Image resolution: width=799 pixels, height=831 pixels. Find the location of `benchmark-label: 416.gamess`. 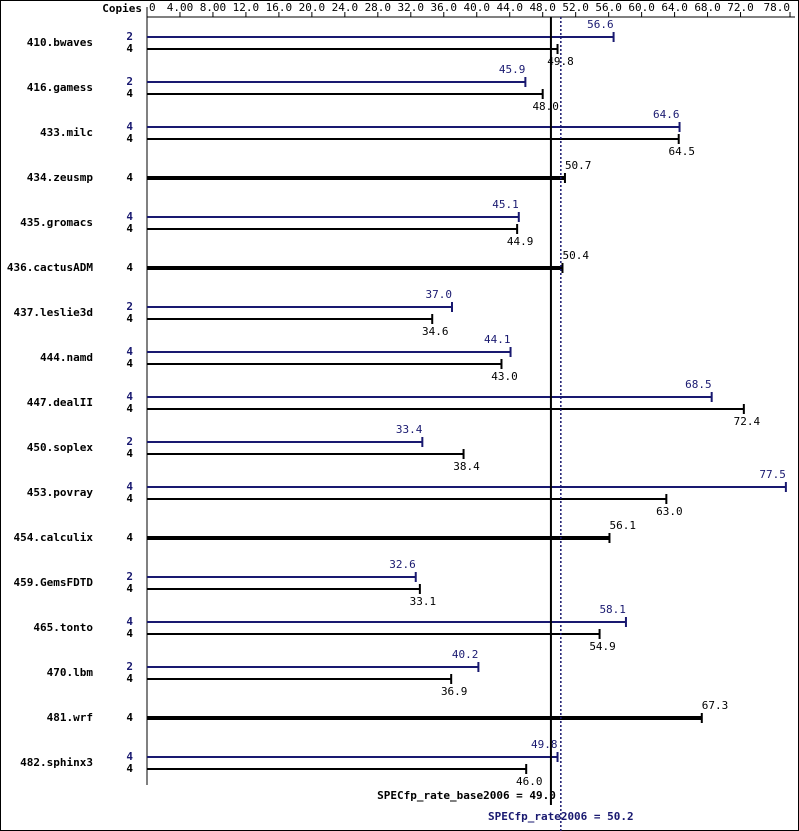

benchmark-label: 416.gamess is located at coordinates (60, 87).